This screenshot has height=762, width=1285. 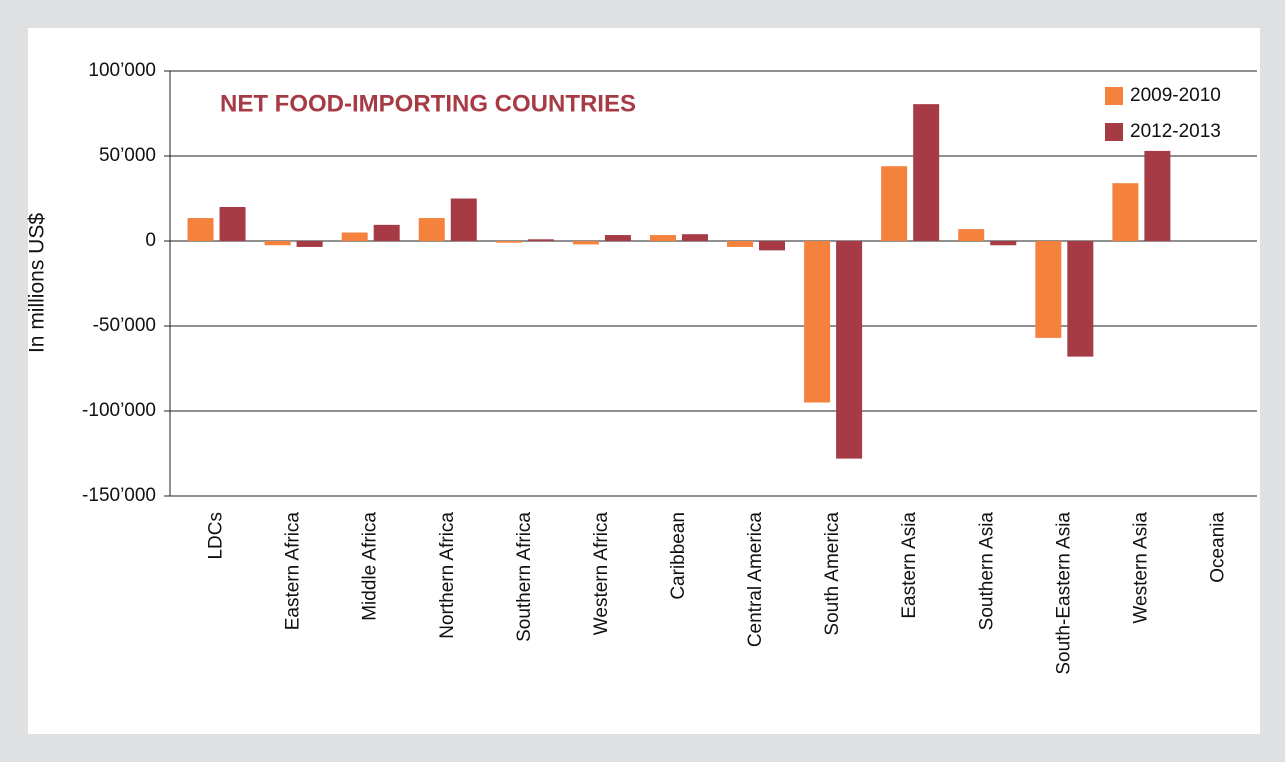 I want to click on y-tick-label: -100’000, so click(x=119, y=410).